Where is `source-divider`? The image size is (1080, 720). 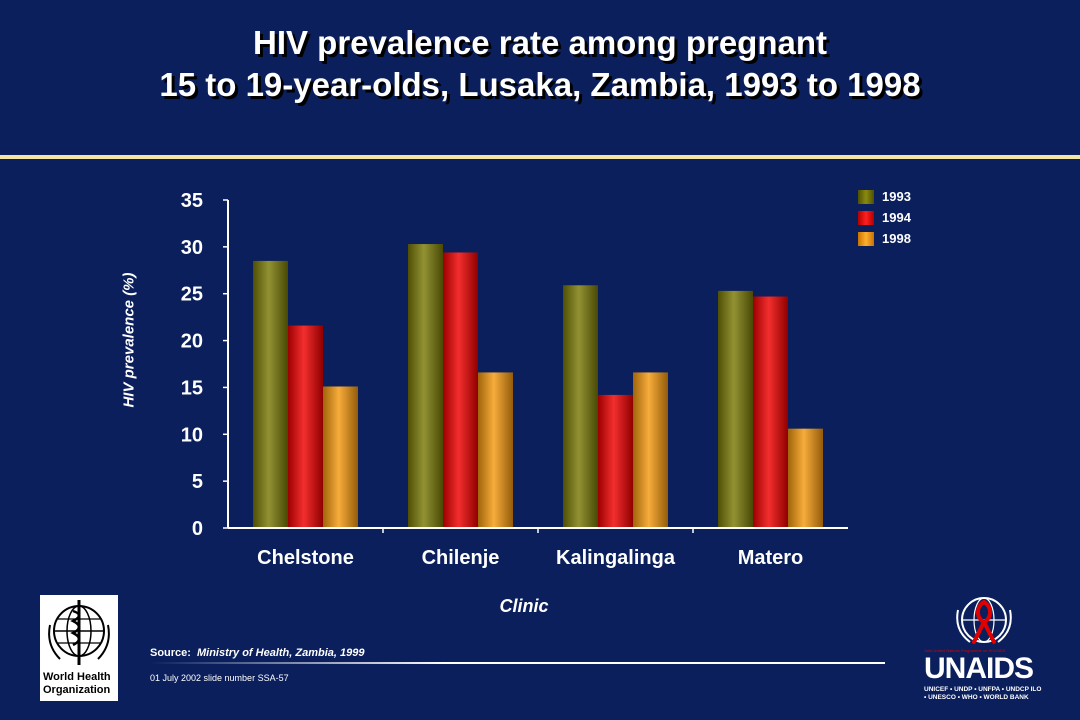 source-divider is located at coordinates (517, 663).